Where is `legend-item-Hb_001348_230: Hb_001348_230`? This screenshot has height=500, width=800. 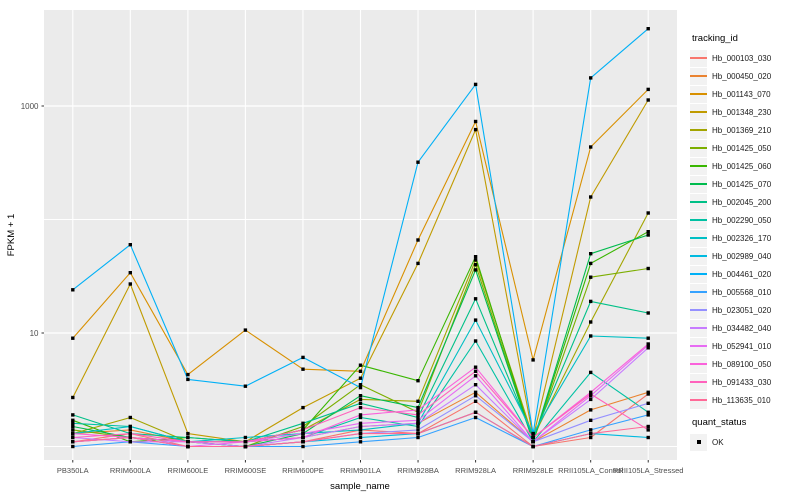 legend-item-Hb_001348_230: Hb_001348_230 is located at coordinates (744, 112).